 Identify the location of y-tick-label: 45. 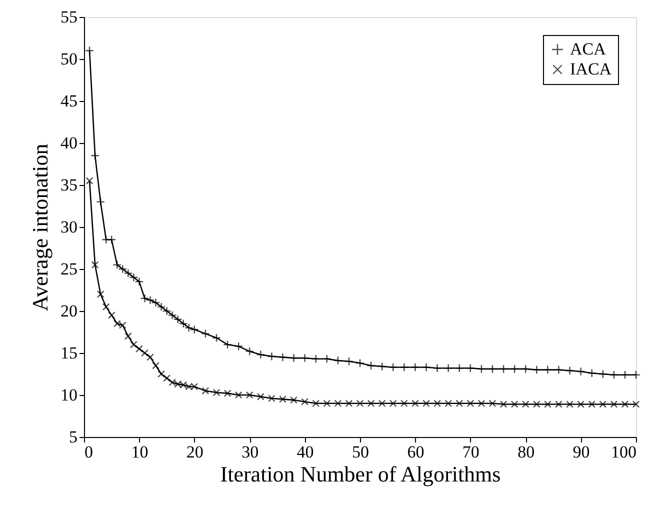
(69, 101).